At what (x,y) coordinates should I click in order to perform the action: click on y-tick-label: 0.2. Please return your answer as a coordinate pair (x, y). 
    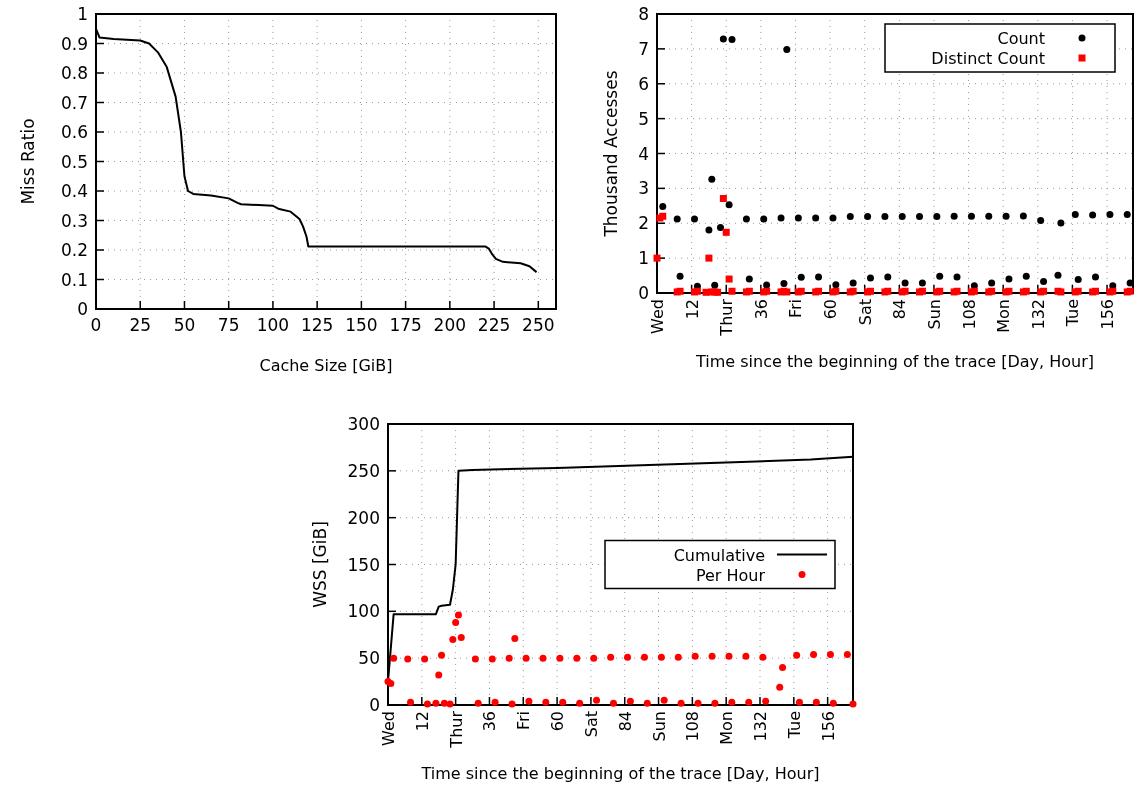
    Looking at the image, I should click on (74, 250).